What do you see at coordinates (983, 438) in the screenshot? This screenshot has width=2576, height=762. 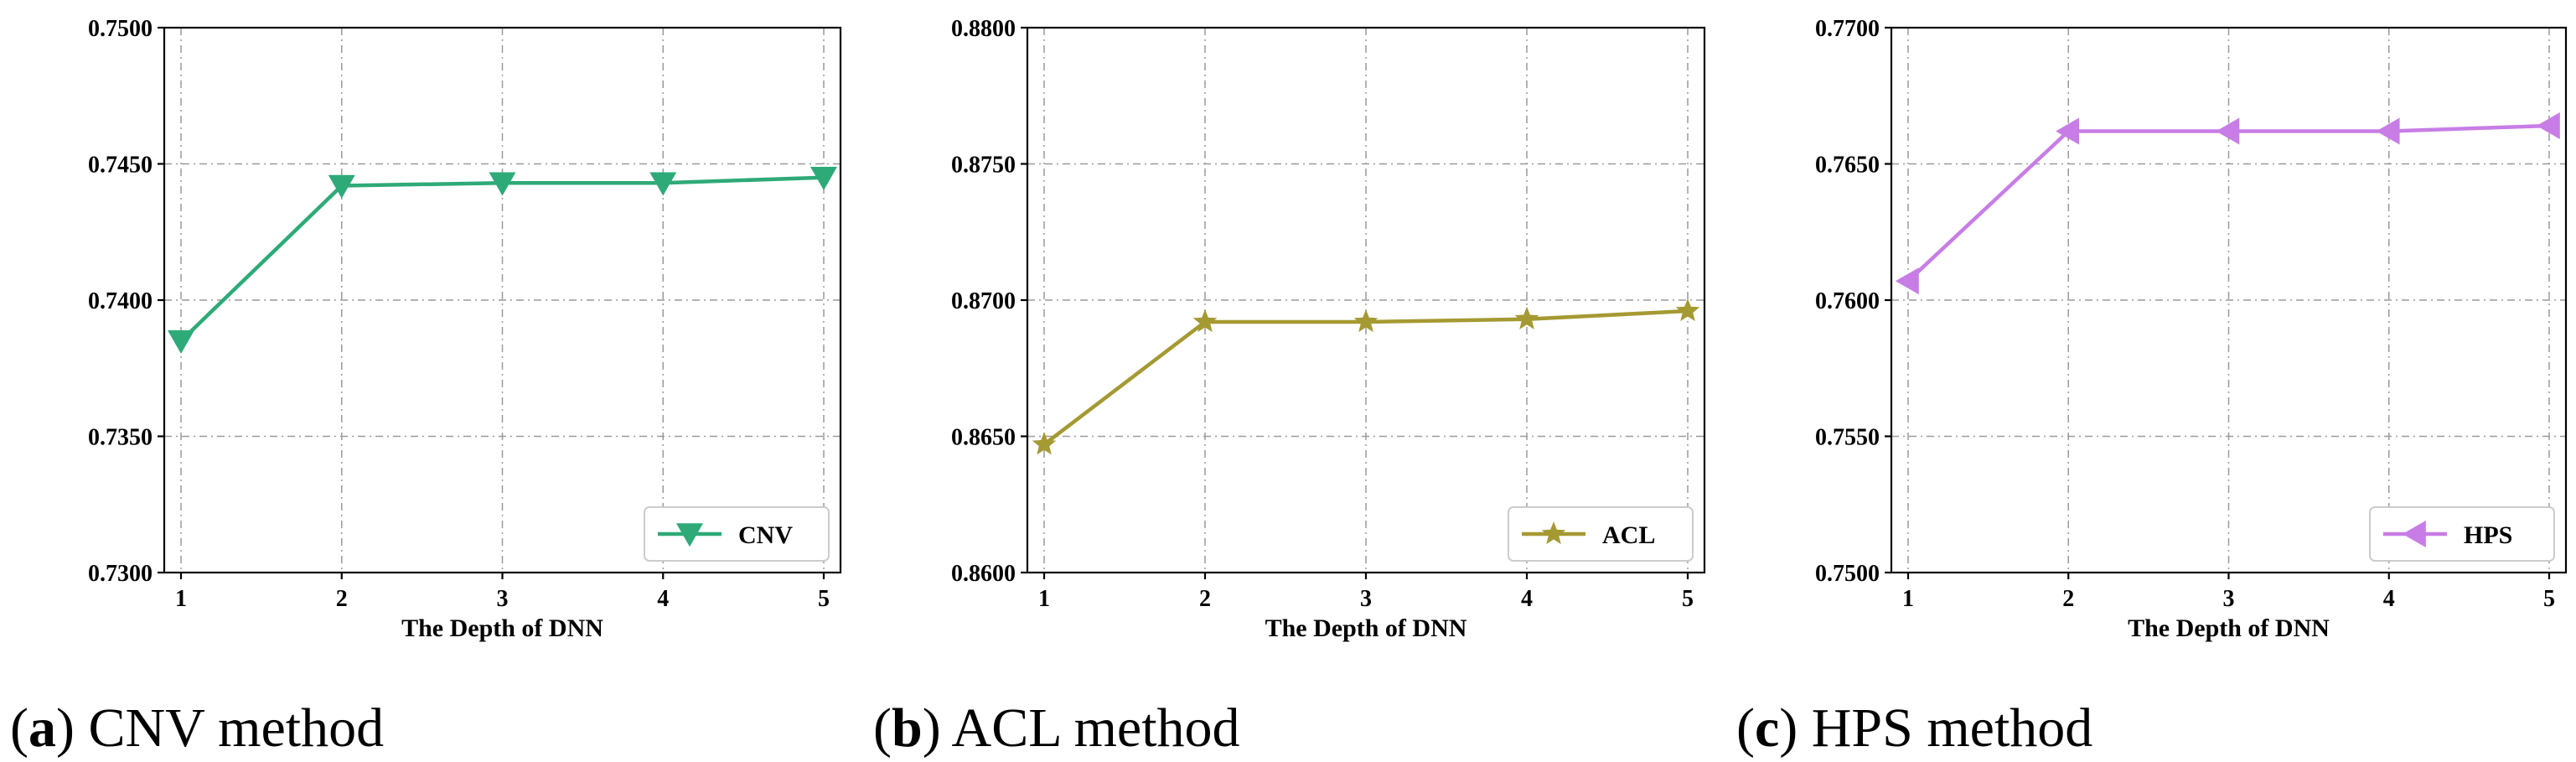 I see `y-tick-label: 0.8650` at bounding box center [983, 438].